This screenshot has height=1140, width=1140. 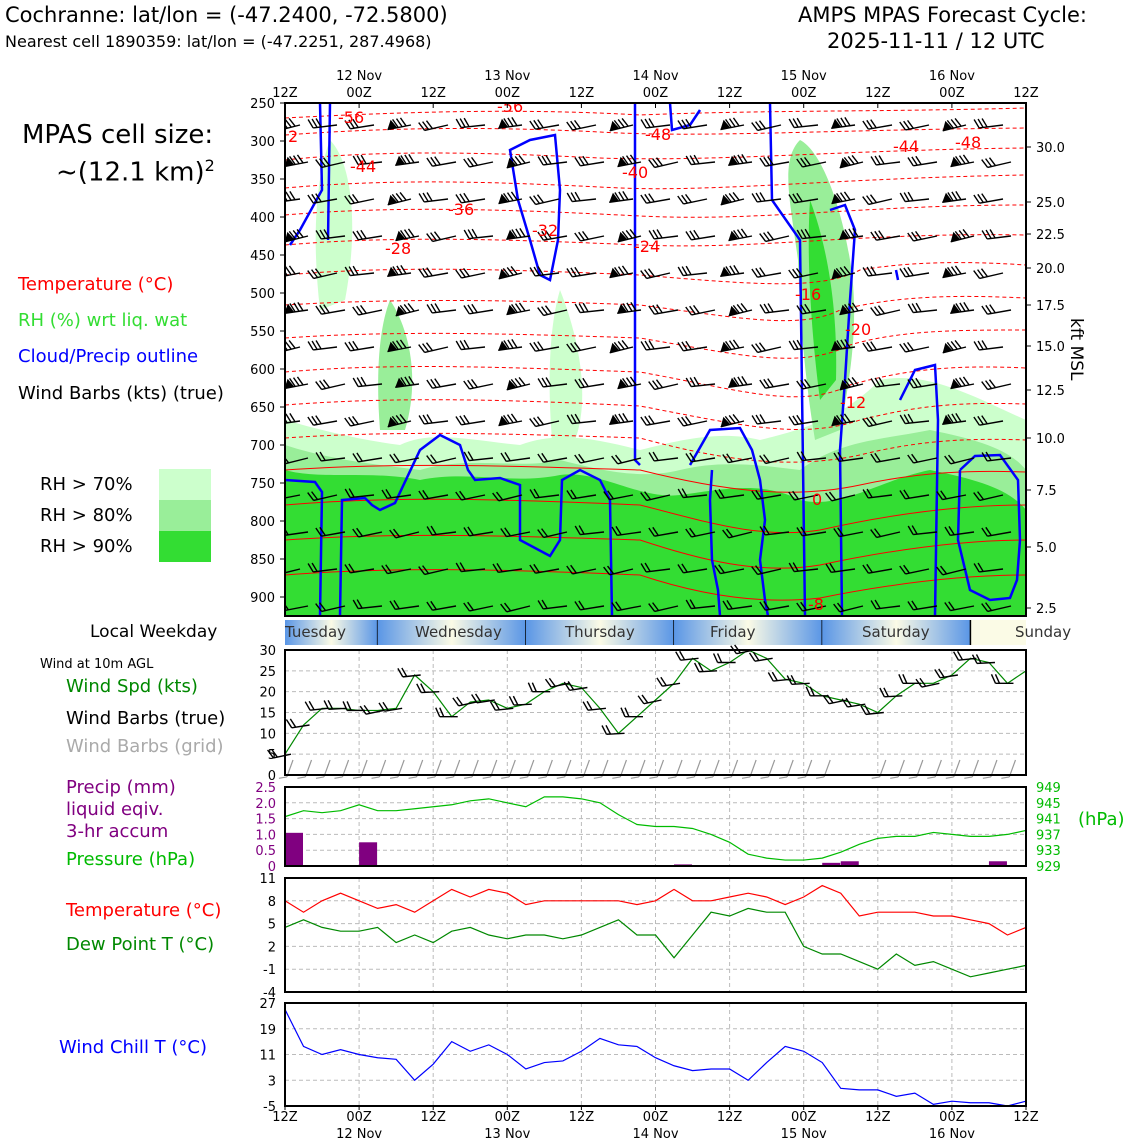 What do you see at coordinates (267, 714) in the screenshot?
I see `y-tick: 15` at bounding box center [267, 714].